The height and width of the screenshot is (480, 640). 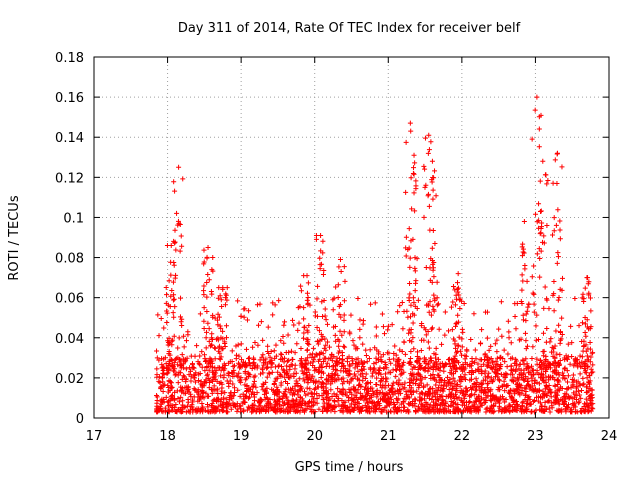 What do you see at coordinates (349, 467) in the screenshot?
I see `x-axis-label: GPS time / hours` at bounding box center [349, 467].